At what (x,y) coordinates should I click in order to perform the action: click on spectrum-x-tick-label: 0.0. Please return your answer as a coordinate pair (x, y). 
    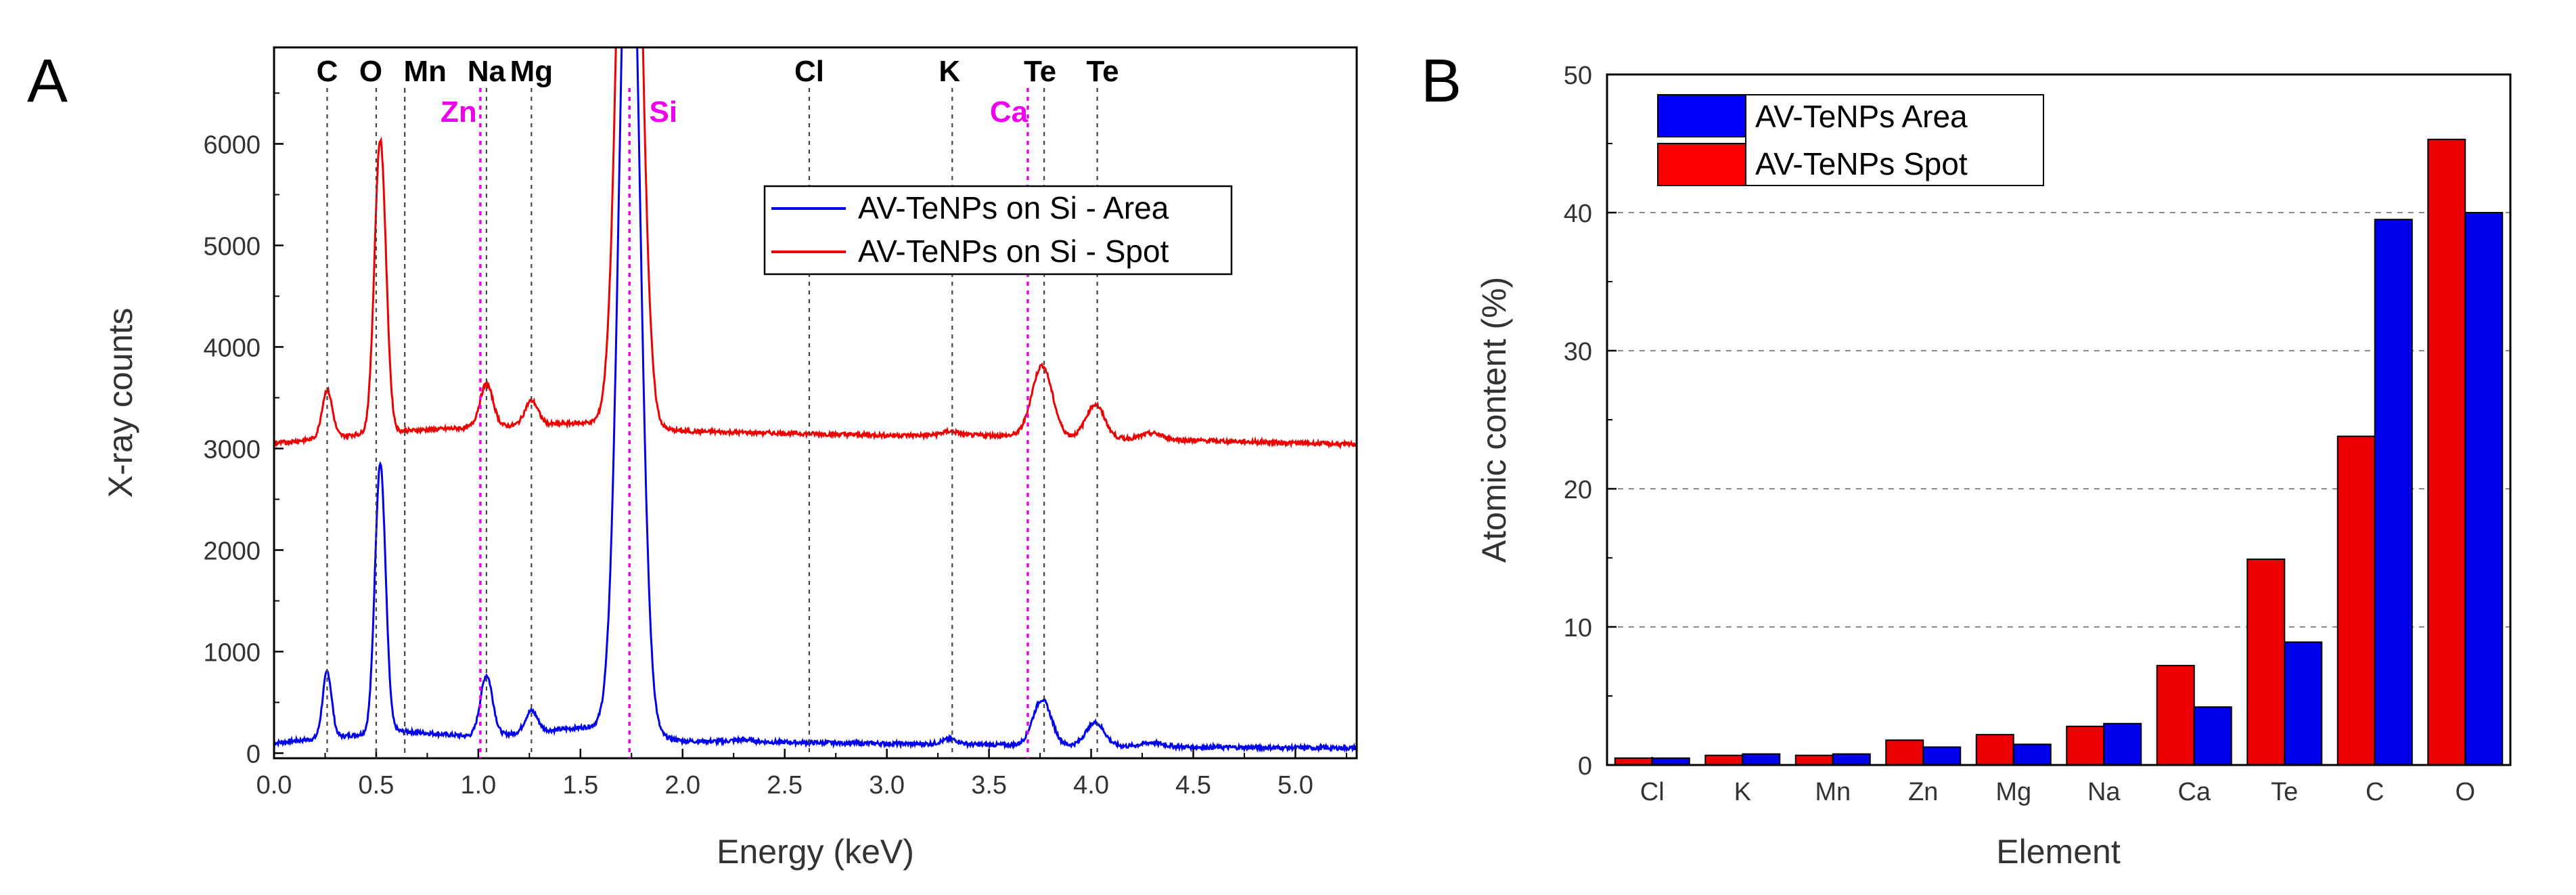
    Looking at the image, I should click on (274, 786).